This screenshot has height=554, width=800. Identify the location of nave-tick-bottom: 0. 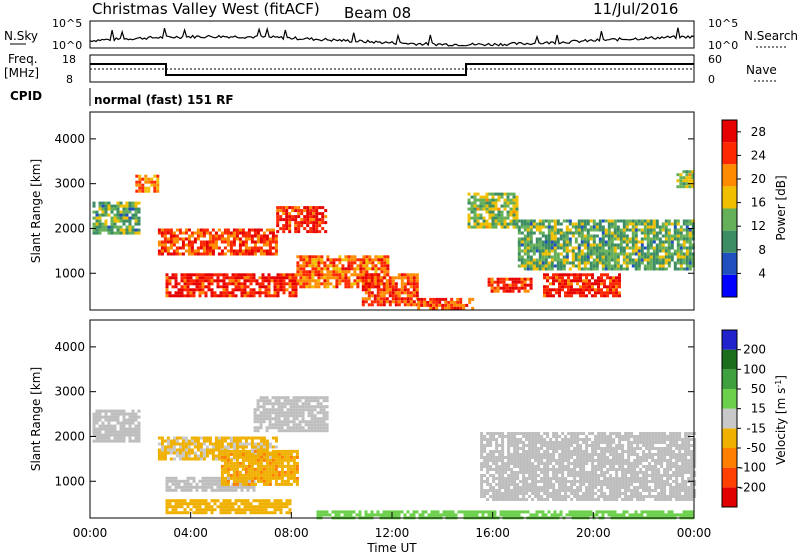
(711, 79).